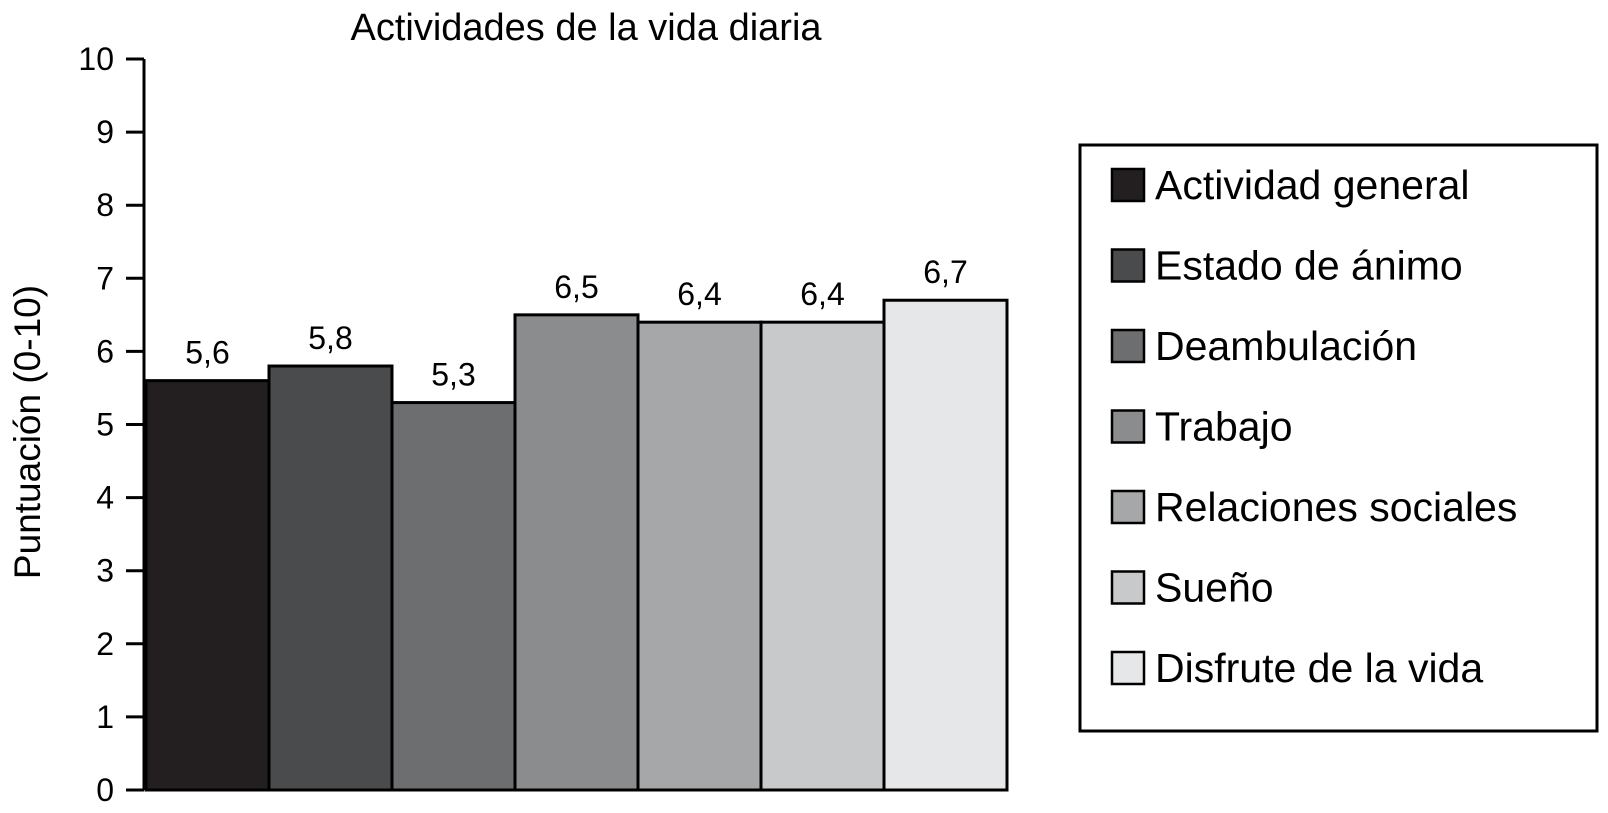 The image size is (1608, 813). I want to click on legend-label: Estado de ánimo, so click(1309, 266).